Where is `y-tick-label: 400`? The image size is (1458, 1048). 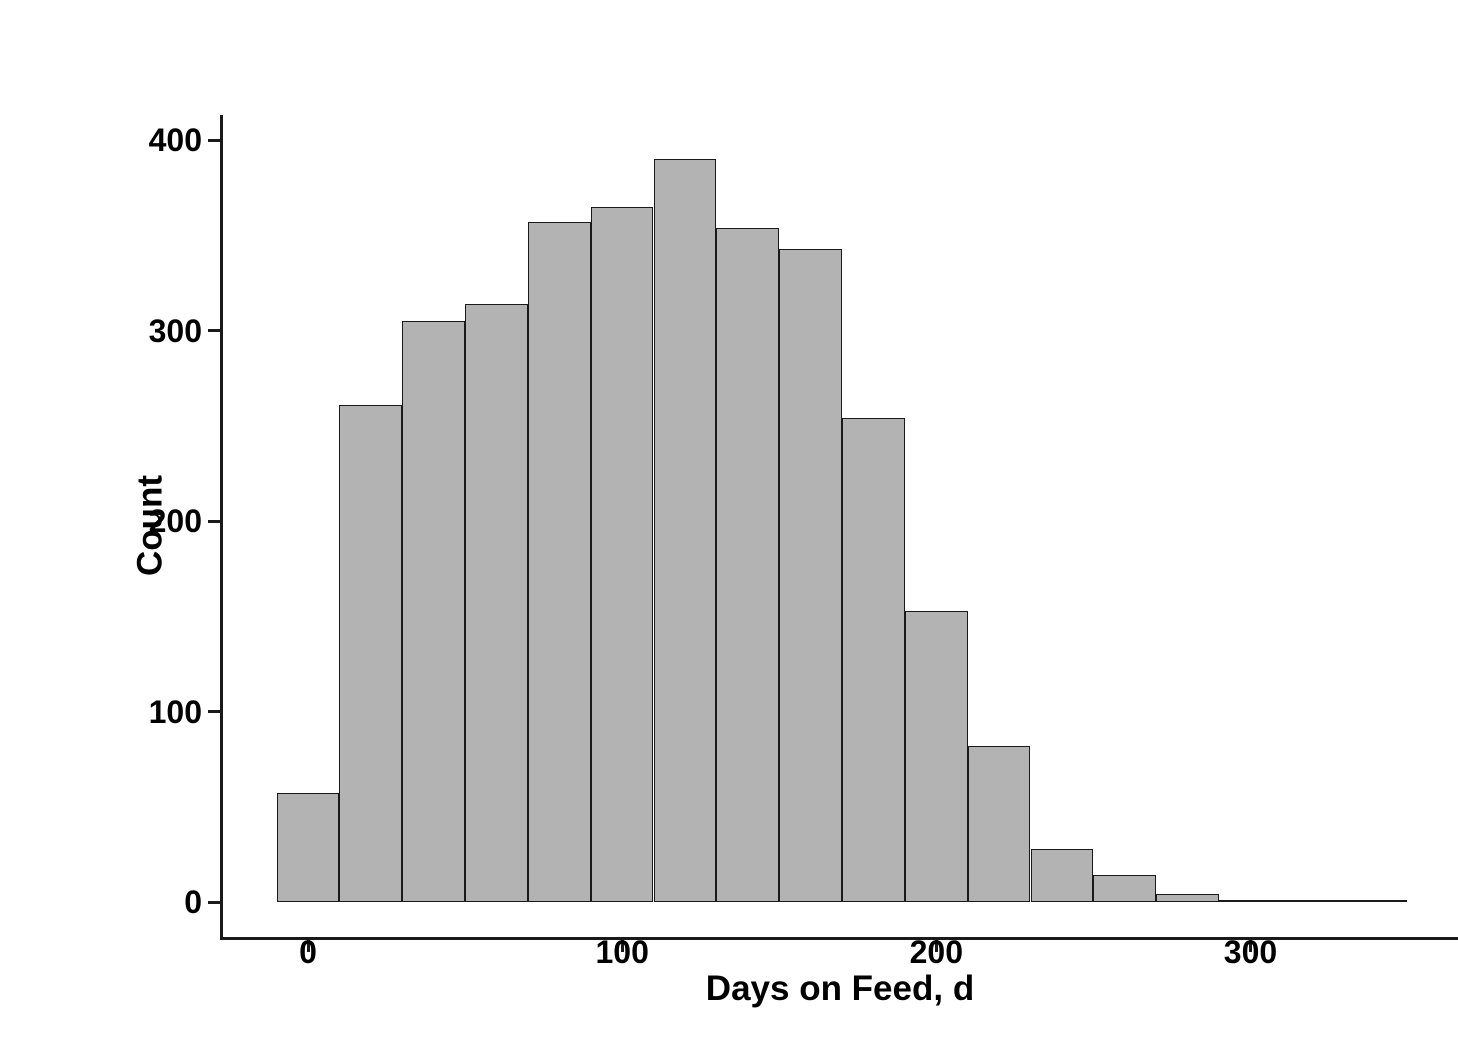
y-tick-label: 400 is located at coordinates (175, 140).